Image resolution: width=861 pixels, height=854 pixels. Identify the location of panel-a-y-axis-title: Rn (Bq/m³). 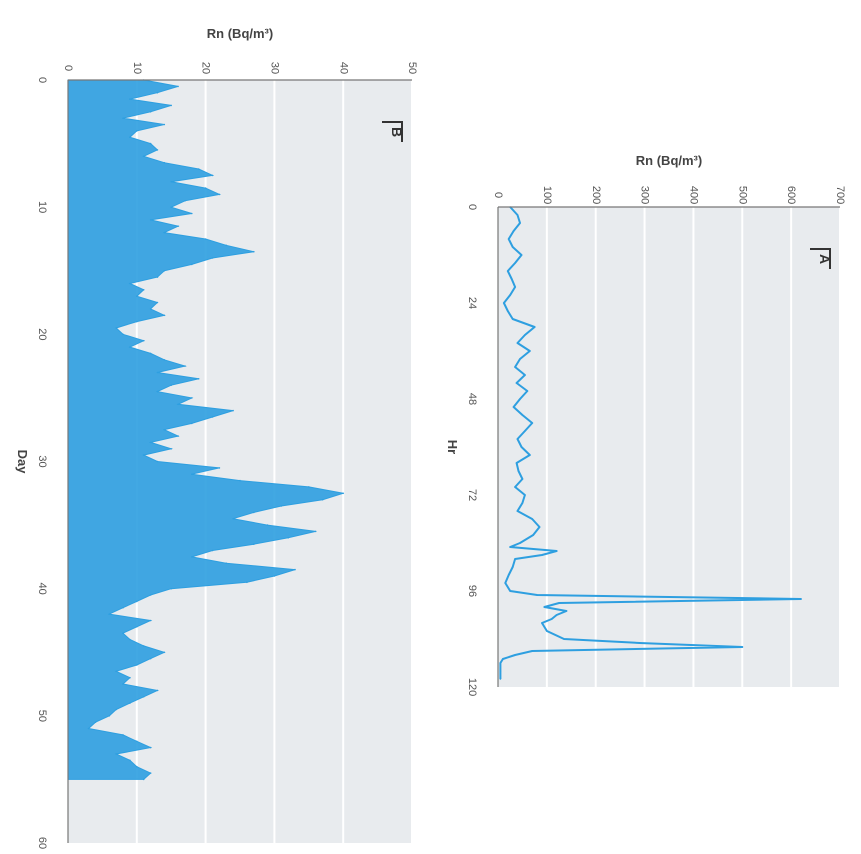
(669, 160).